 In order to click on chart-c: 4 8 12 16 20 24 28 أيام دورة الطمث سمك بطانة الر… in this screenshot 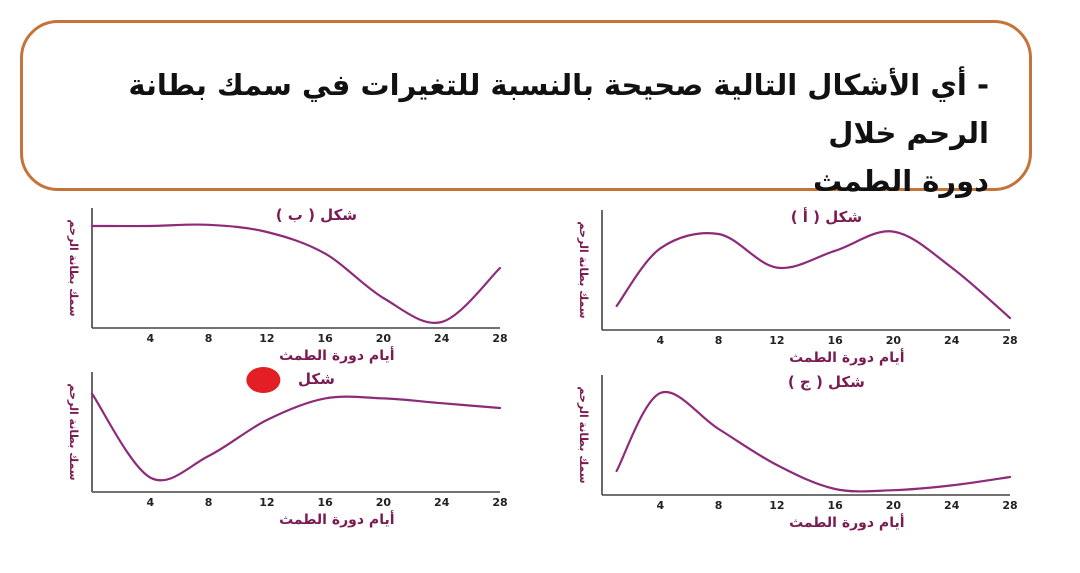, I will do `click(790, 450)`.